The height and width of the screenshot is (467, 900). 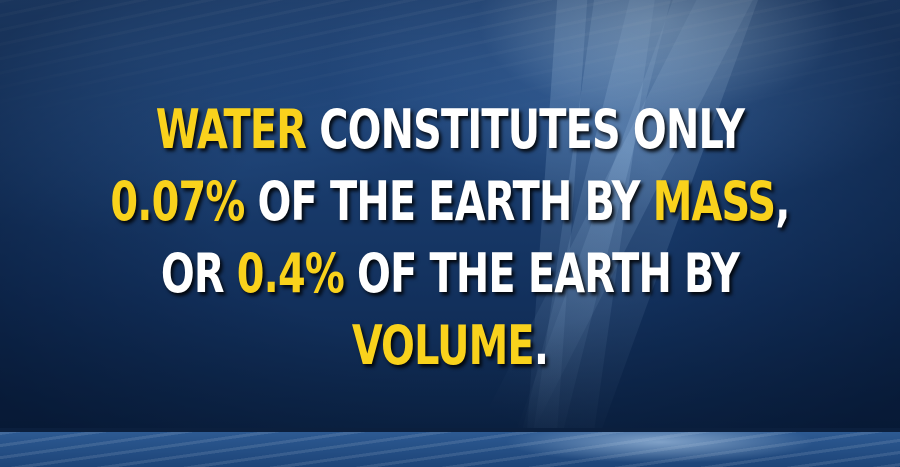 What do you see at coordinates (231, 129) in the screenshot?
I see `highlight-word: WATER` at bounding box center [231, 129].